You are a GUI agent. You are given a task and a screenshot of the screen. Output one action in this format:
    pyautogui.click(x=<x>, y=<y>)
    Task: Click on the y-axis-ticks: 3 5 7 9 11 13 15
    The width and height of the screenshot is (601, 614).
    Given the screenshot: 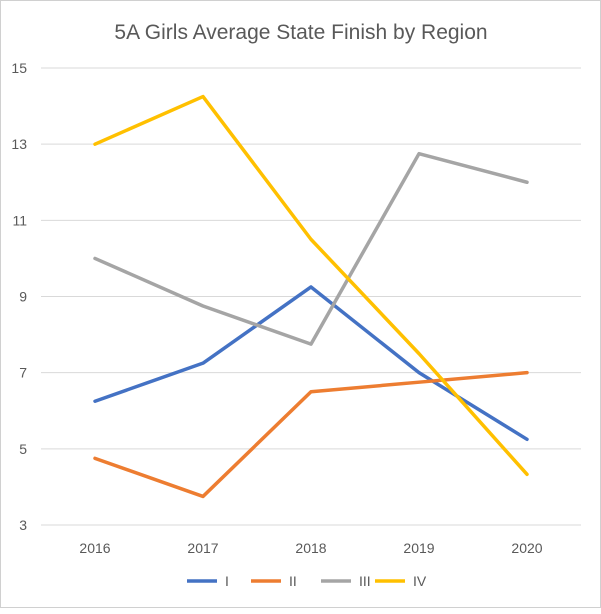 What is the action you would take?
    pyautogui.click(x=19, y=296)
    